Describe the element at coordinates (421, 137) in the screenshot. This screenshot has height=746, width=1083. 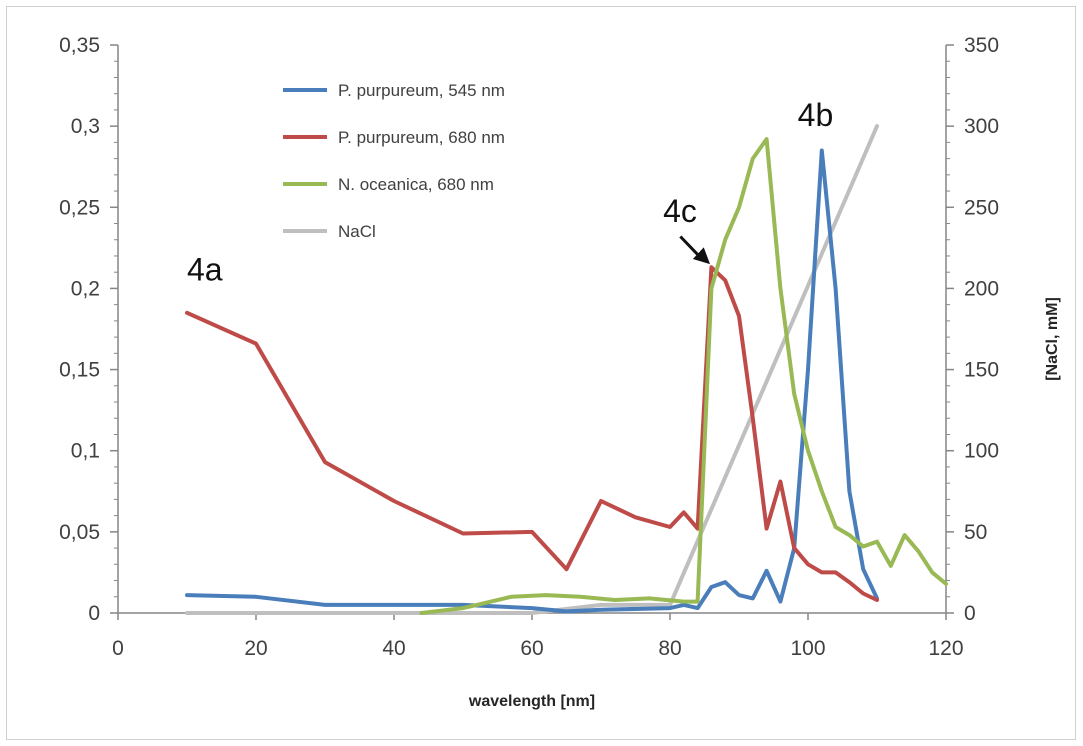
I see `legend-label: P. purpureum, 680 nm` at that location.